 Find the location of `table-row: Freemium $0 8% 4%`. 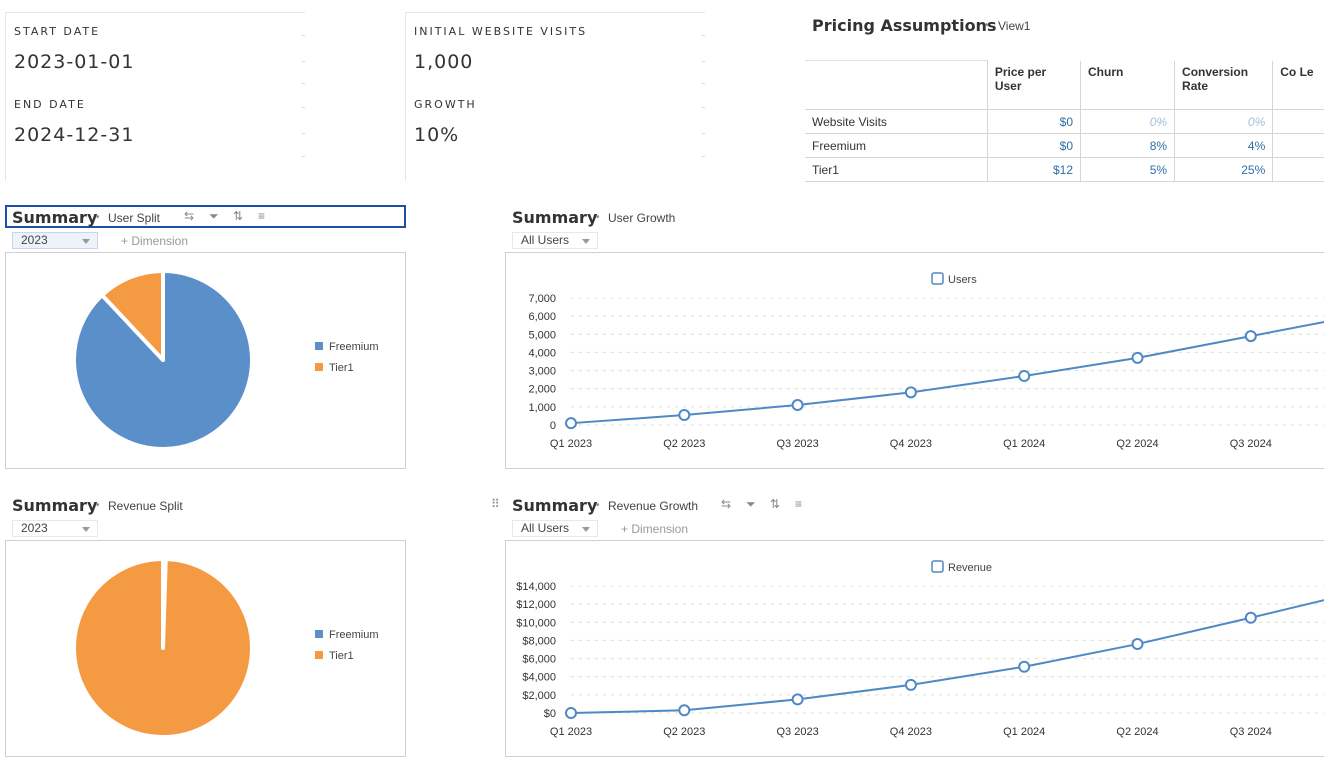

table-row: Freemium $0 8% 4% is located at coordinates (1064, 145).